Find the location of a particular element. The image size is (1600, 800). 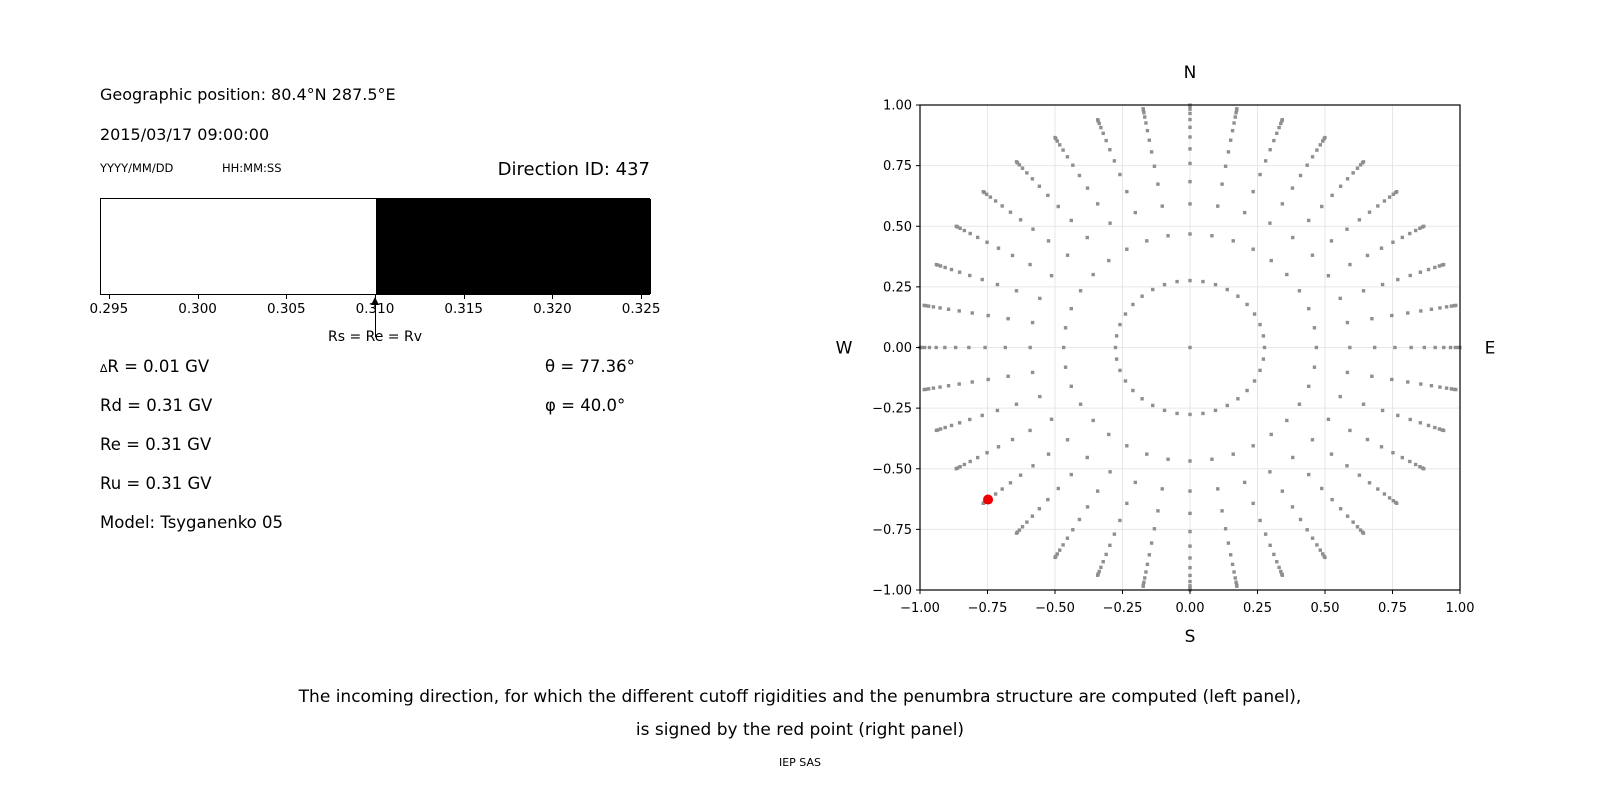

penumbra-axis-tick-label: 0.305 is located at coordinates (286, 309).